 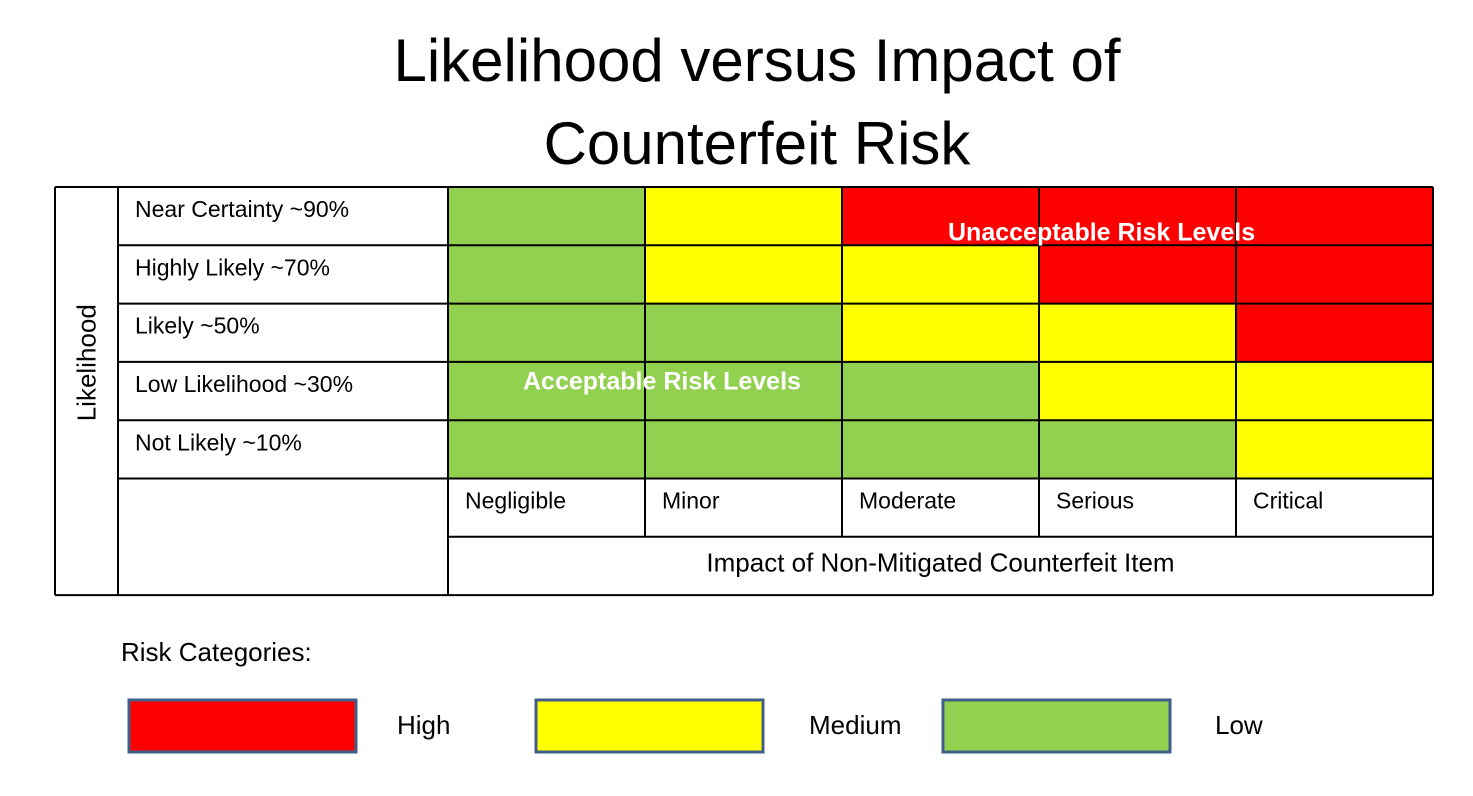 I want to click on column-label: Serious, so click(x=1095, y=501).